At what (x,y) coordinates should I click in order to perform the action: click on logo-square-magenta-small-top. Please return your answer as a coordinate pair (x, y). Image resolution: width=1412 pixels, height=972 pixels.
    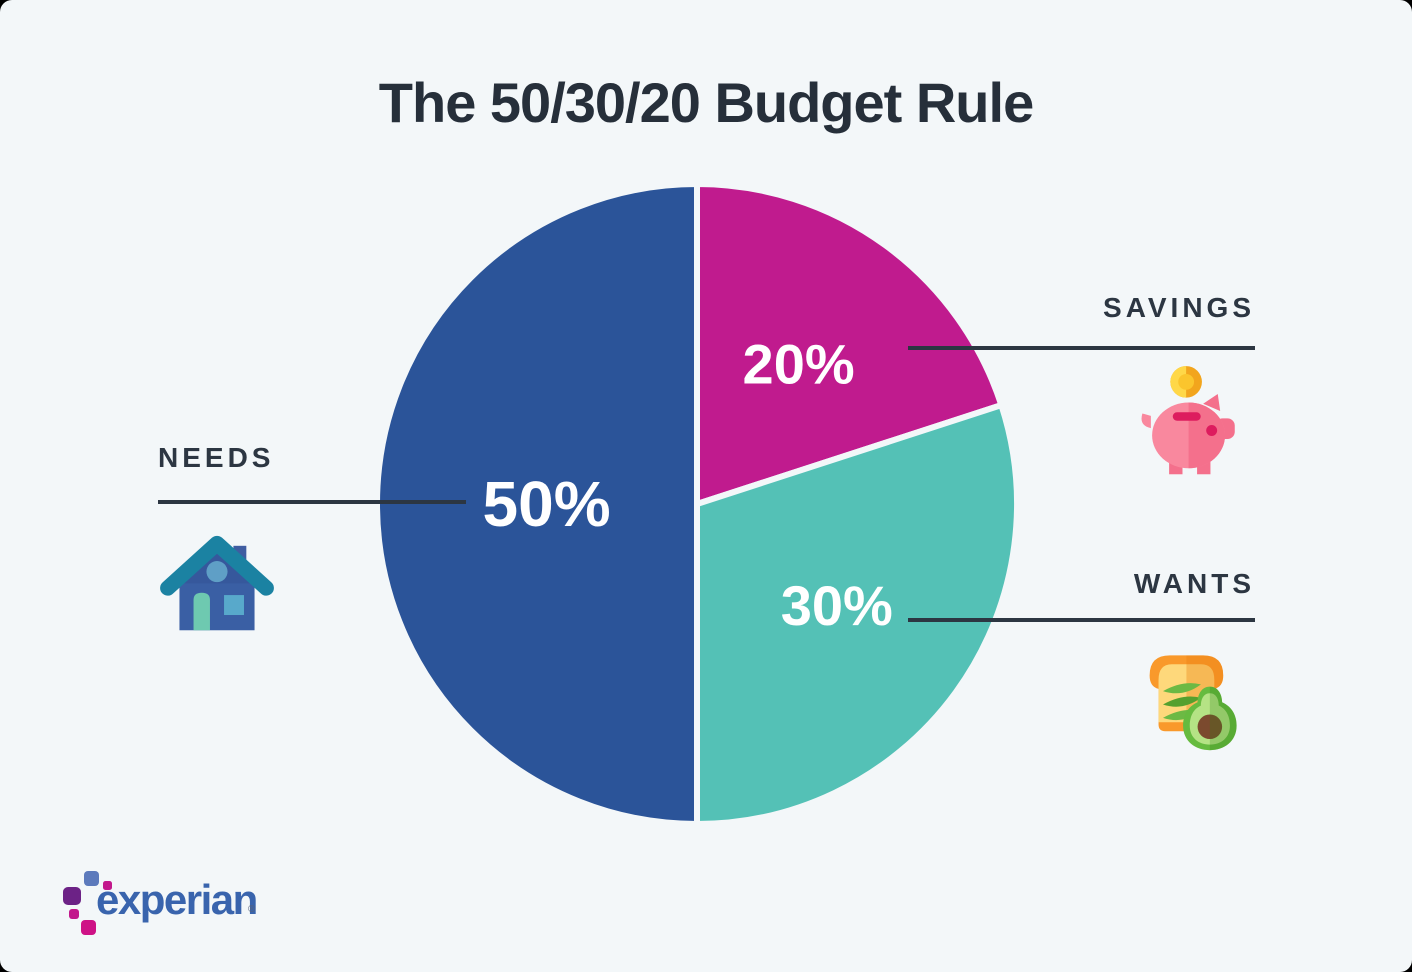
    Looking at the image, I should click on (107, 885).